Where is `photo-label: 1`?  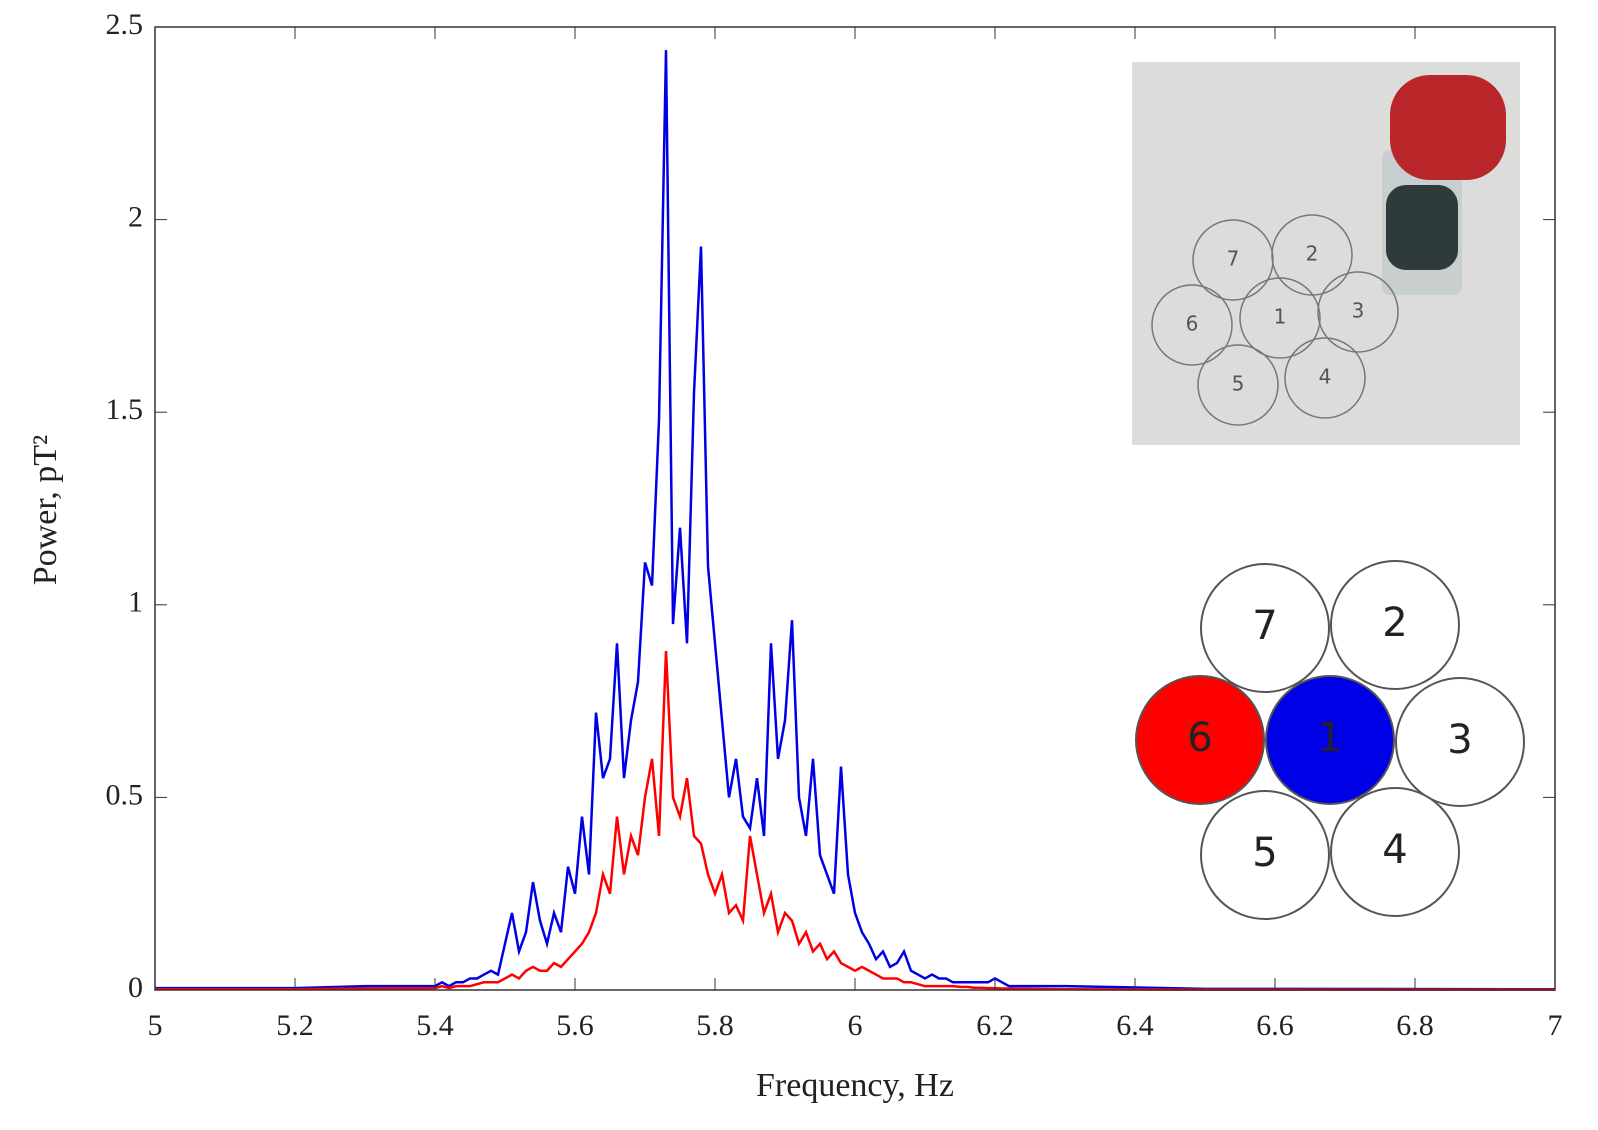
photo-label: 1 is located at coordinates (1280, 317).